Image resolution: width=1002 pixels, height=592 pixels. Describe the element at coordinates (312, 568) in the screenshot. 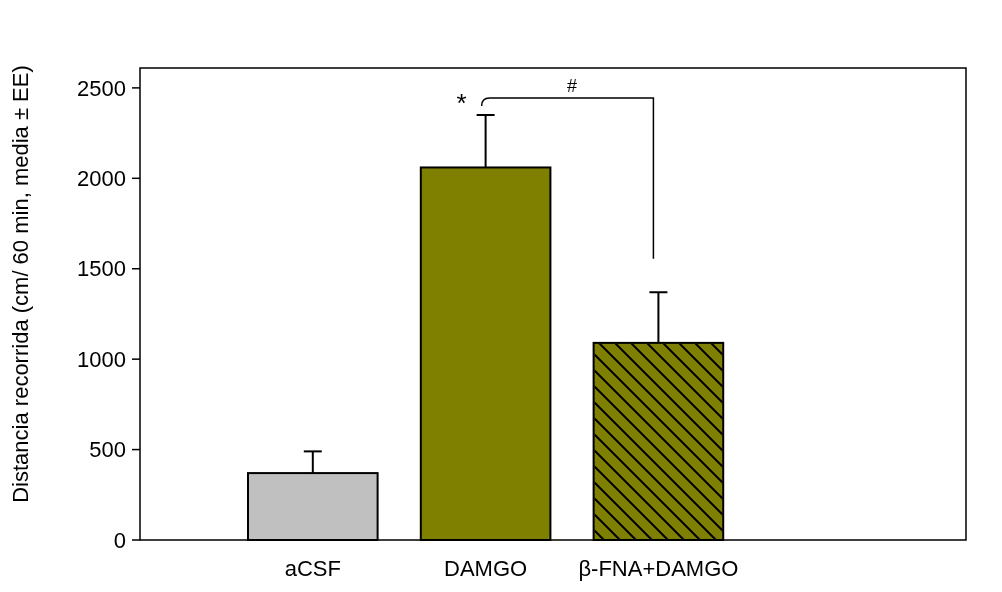

I see `x-tick-label: aCSF` at that location.